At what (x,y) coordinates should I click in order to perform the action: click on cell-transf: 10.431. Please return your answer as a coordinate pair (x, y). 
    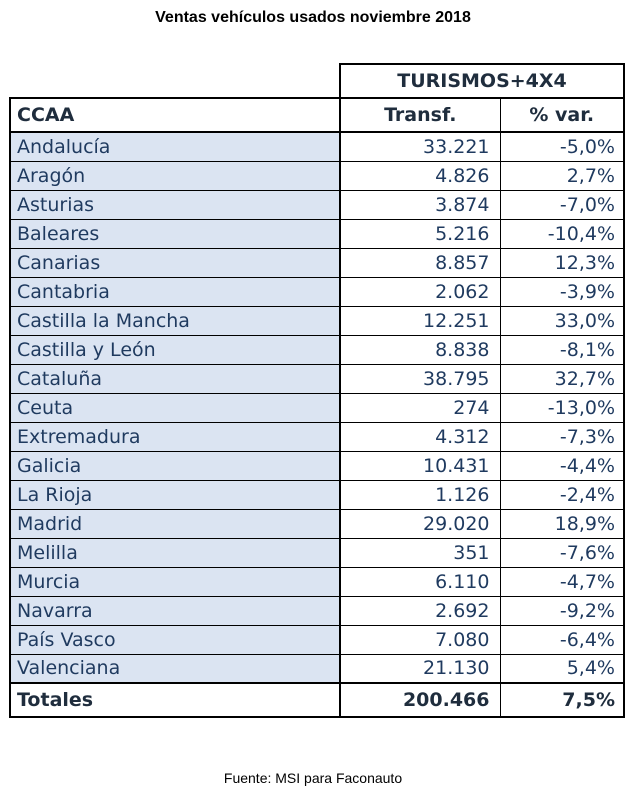
    Looking at the image, I should click on (420, 466).